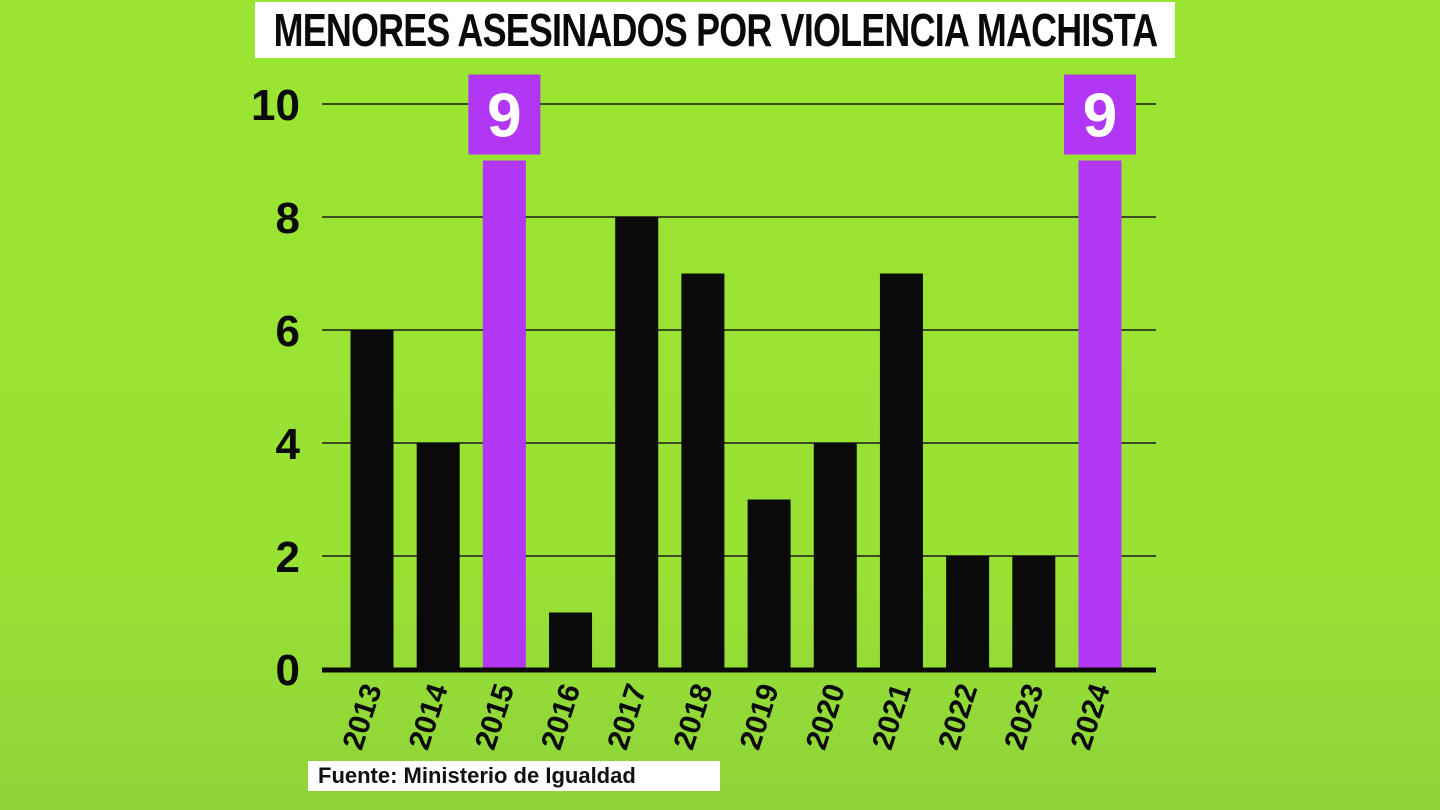 The width and height of the screenshot is (1440, 810). What do you see at coordinates (1091, 717) in the screenshot?
I see `x-tick-label: 2024` at bounding box center [1091, 717].